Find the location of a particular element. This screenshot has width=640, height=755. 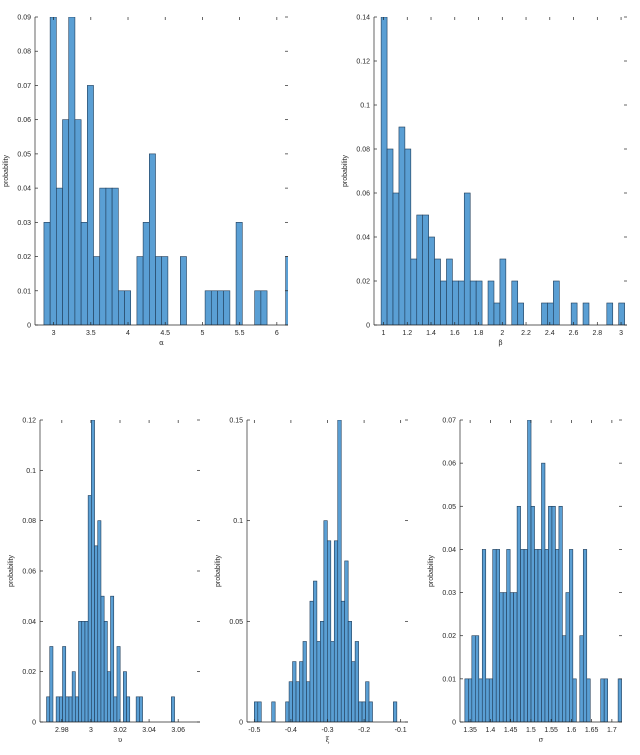

x-tick-label: 1.6 is located at coordinates (455, 333).